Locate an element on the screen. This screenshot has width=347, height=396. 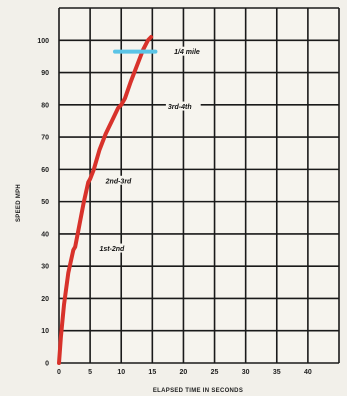
annotation: 2nd-3rd is located at coordinates (121, 180).